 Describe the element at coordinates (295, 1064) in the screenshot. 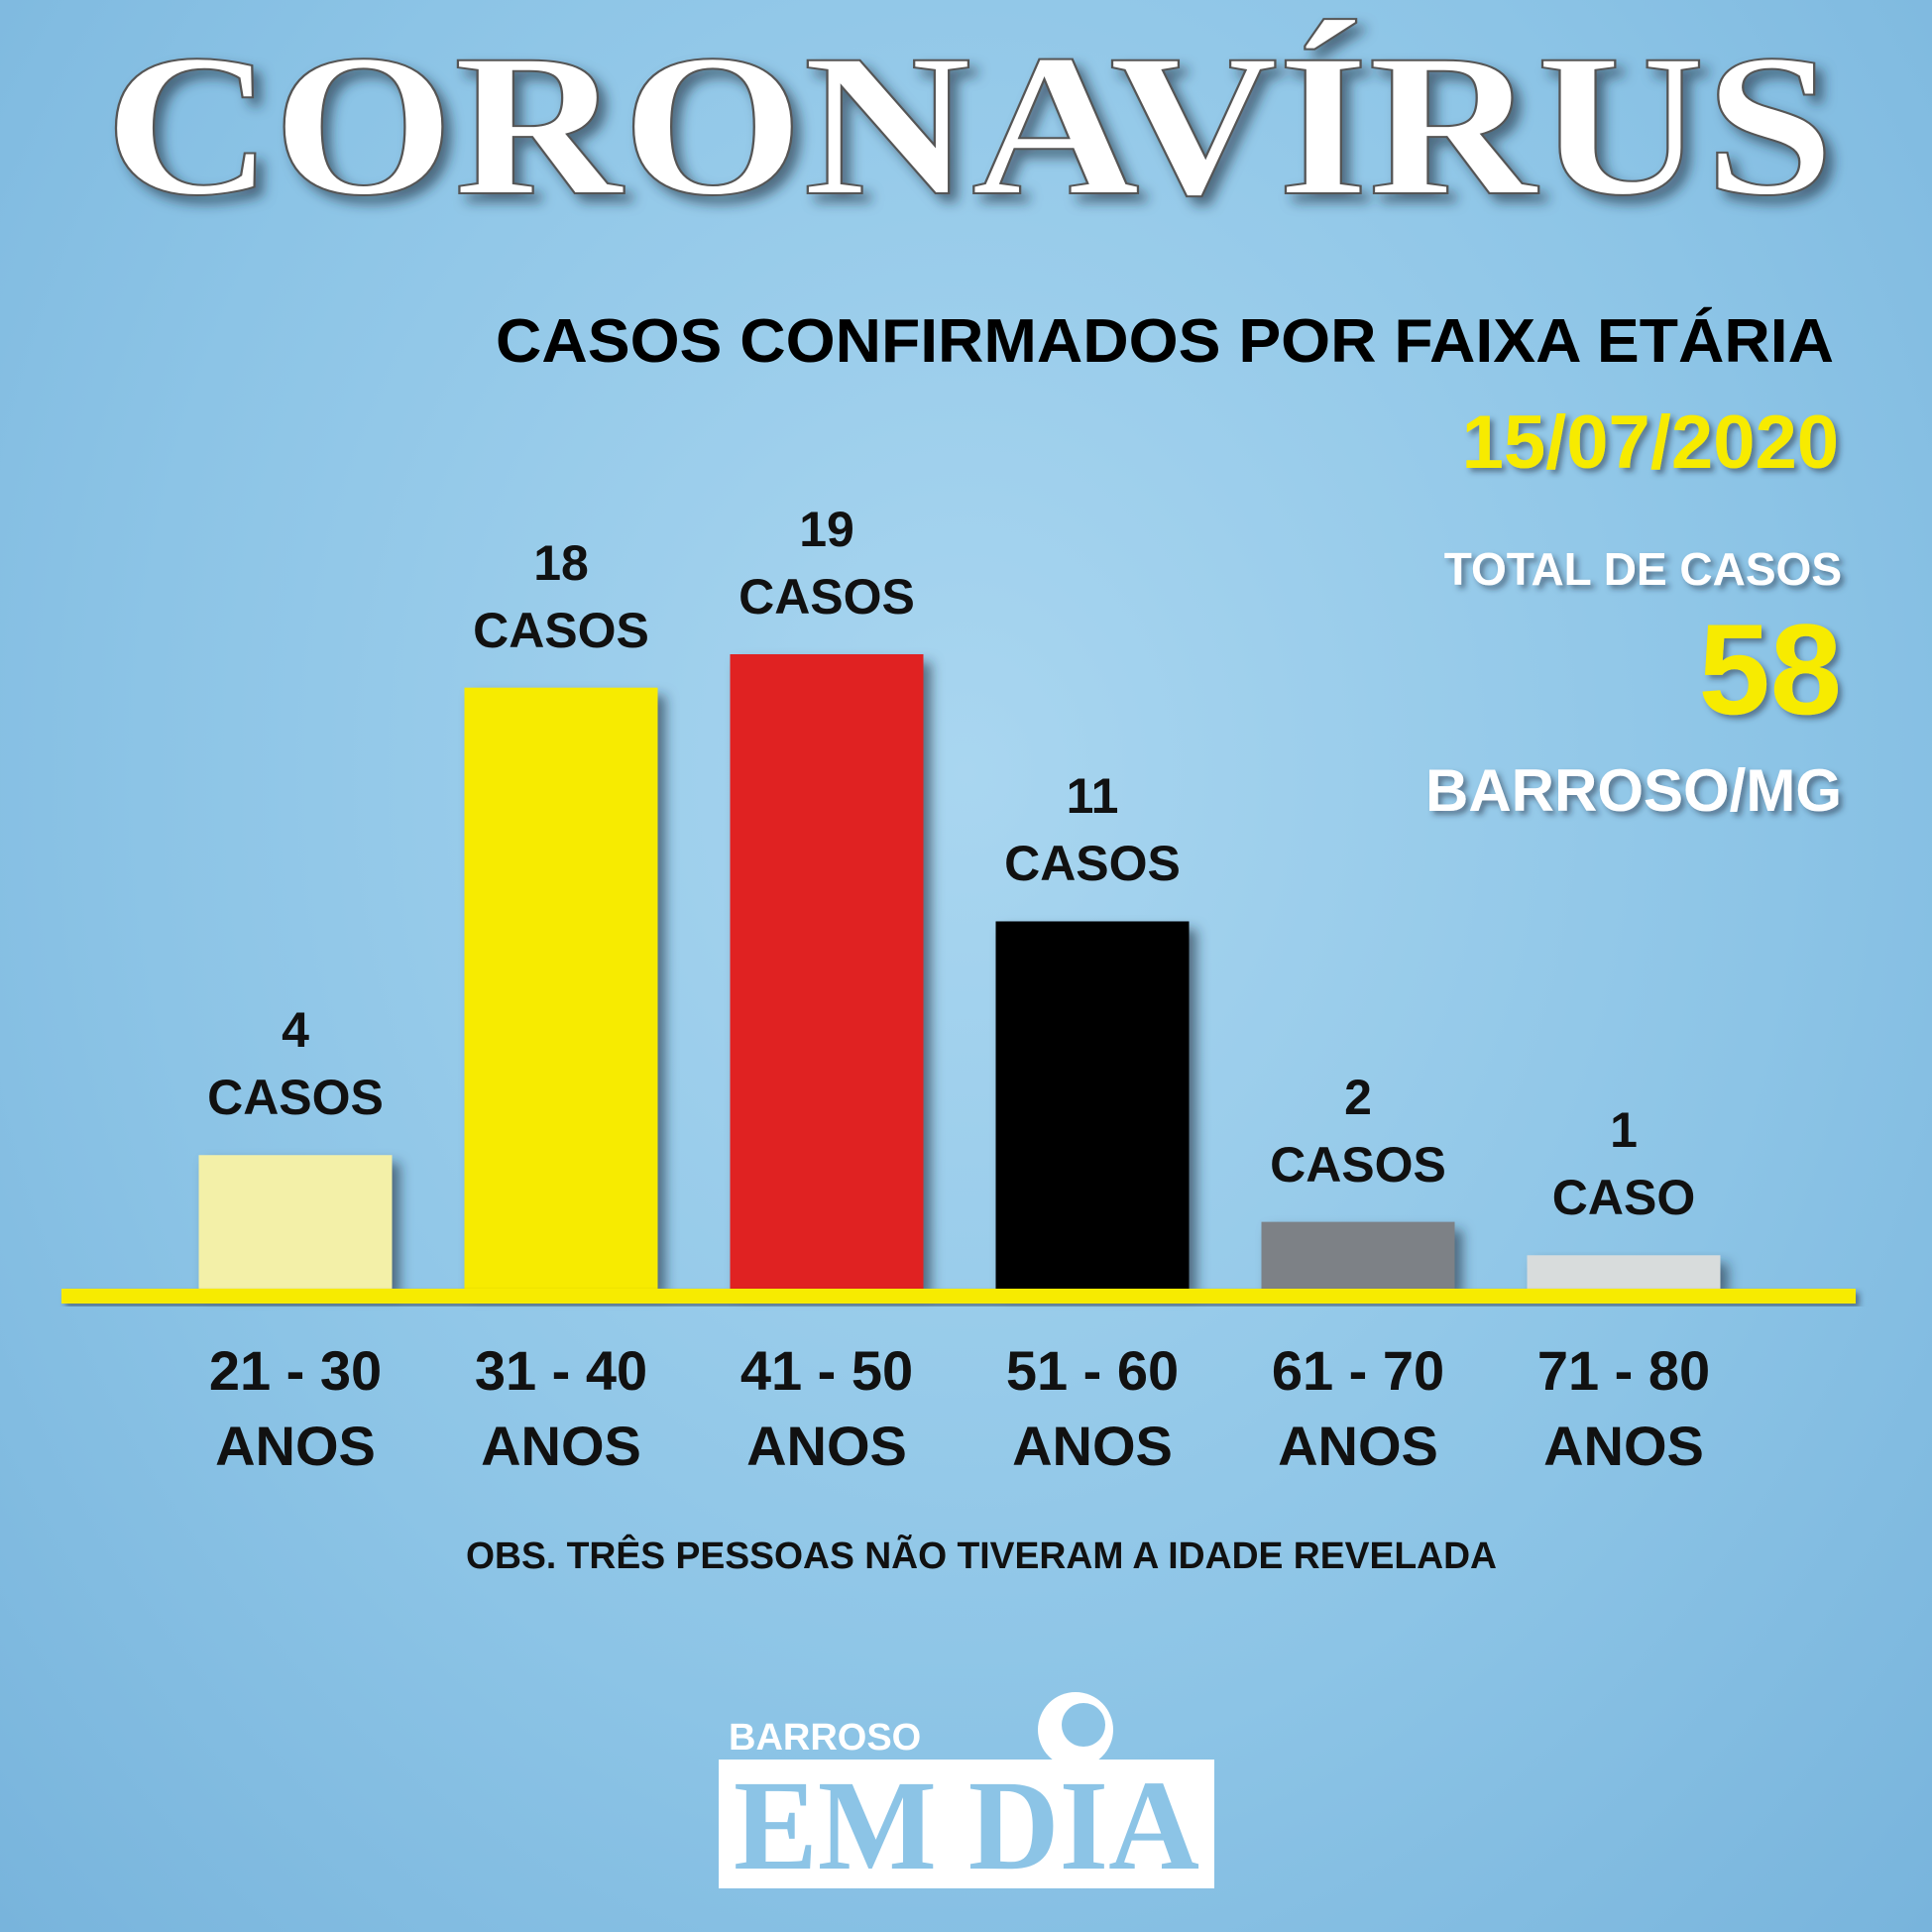

I see `data-label: 4 CASOS` at that location.